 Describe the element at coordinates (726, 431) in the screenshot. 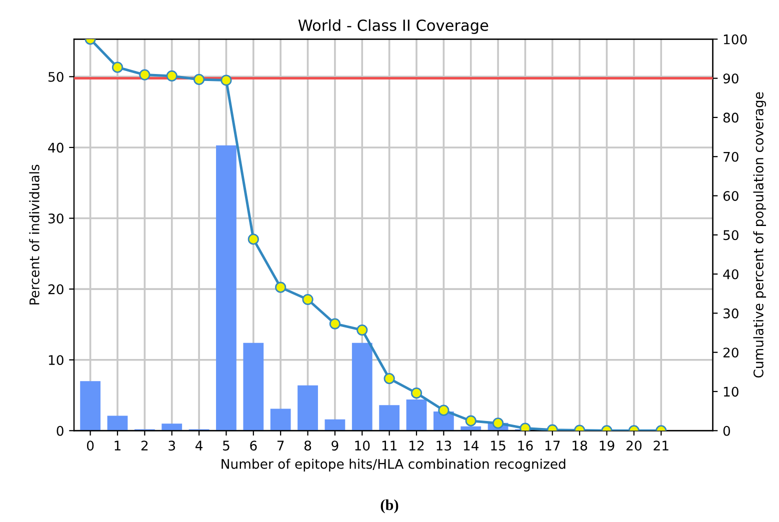

I see `y2-tick-label: 0` at that location.